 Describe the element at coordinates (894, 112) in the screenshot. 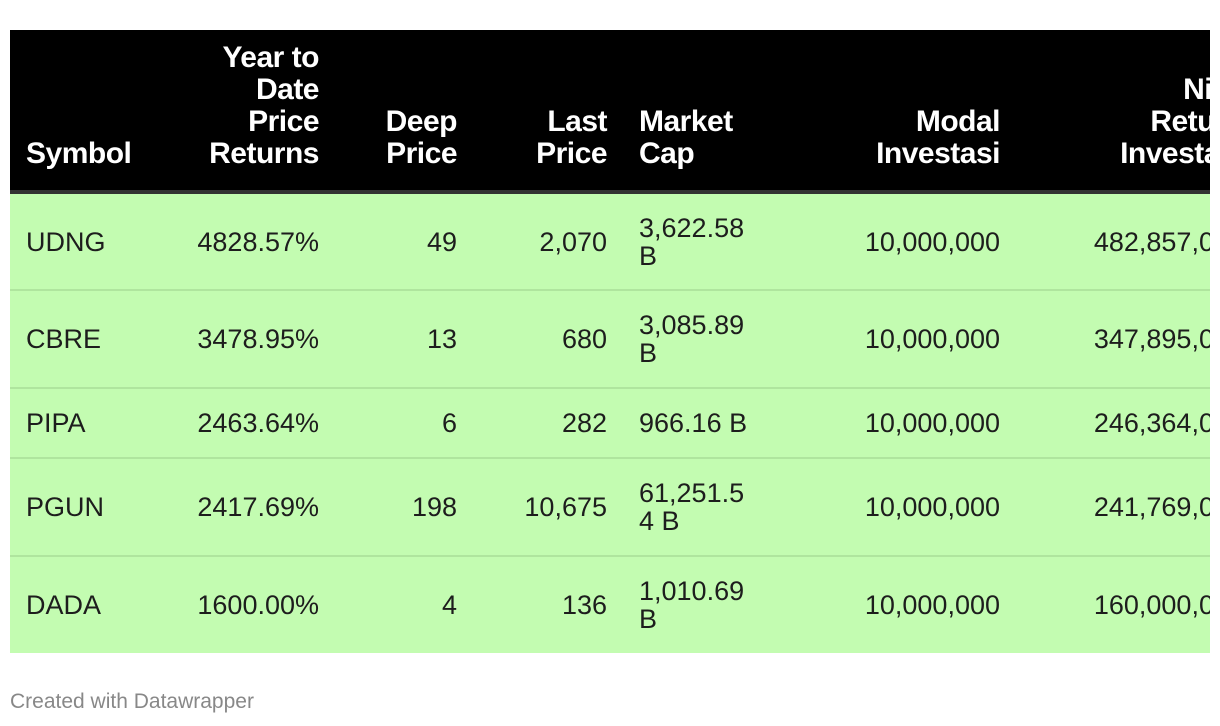

I see `column-header-modal-investasi: Modal Investasi` at that location.